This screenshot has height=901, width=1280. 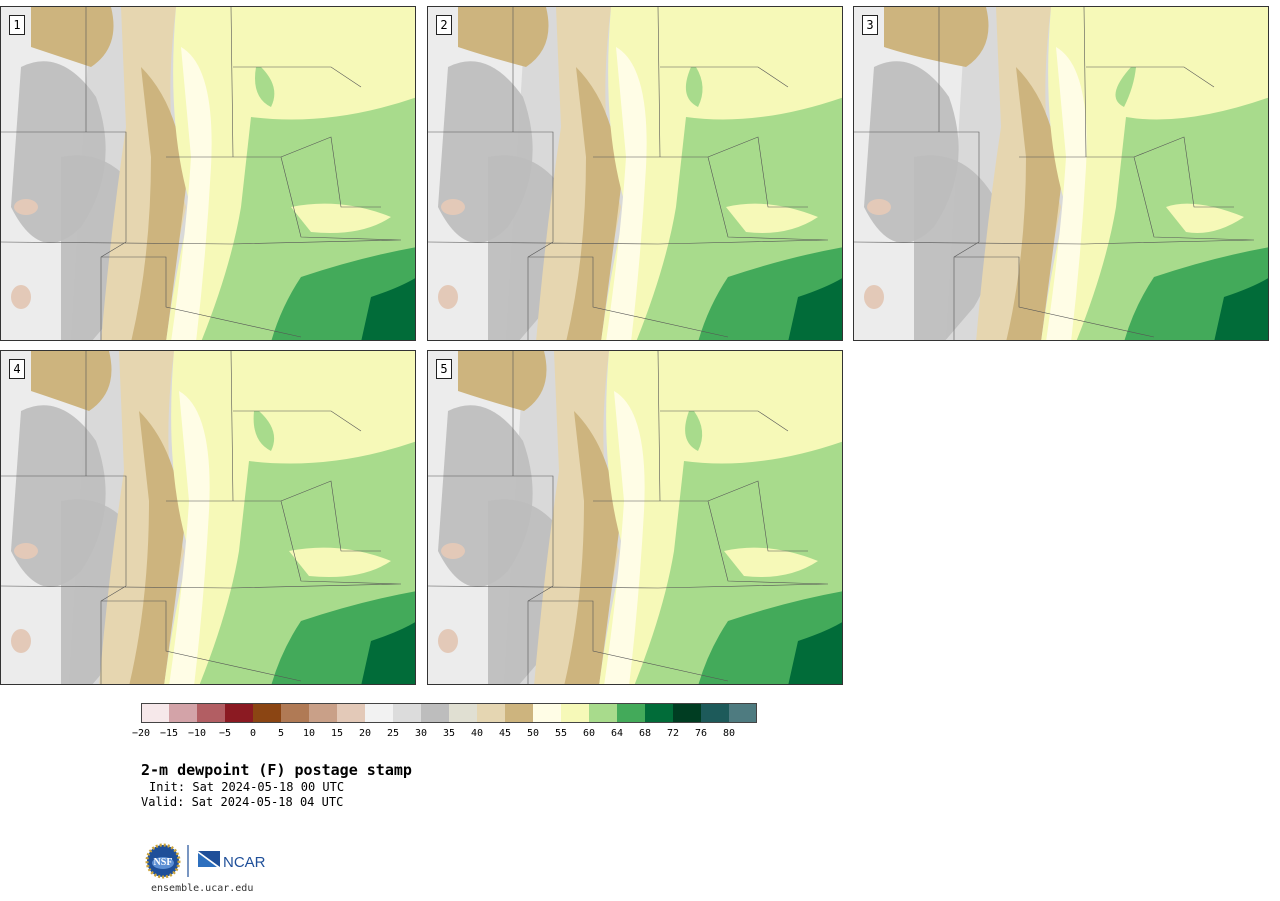 I want to click on colorbar-tick-label: 35, so click(x=449, y=733).